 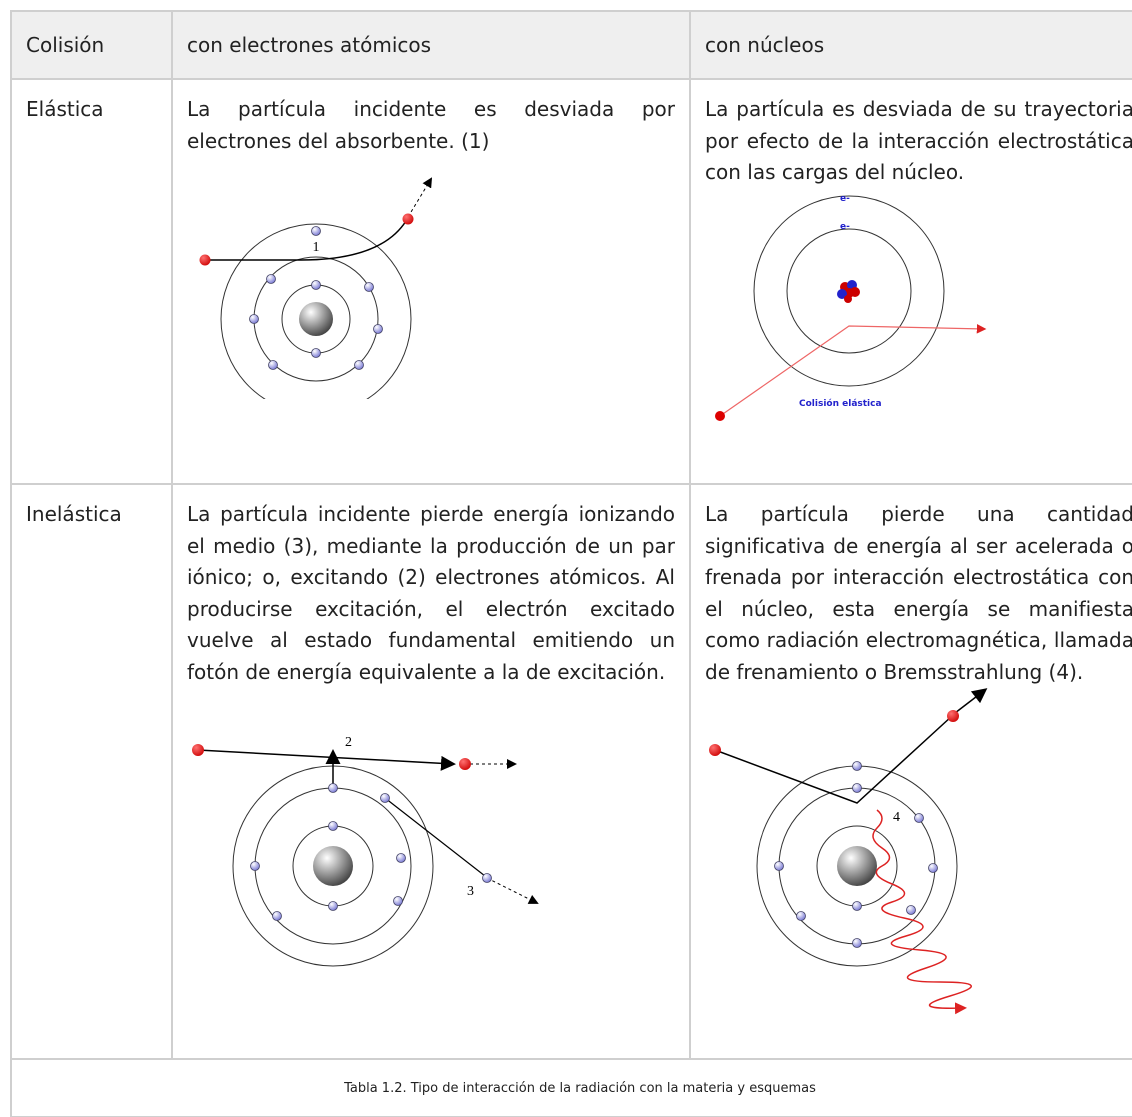 I want to click on row-label: Inelástica, so click(x=74, y=514).